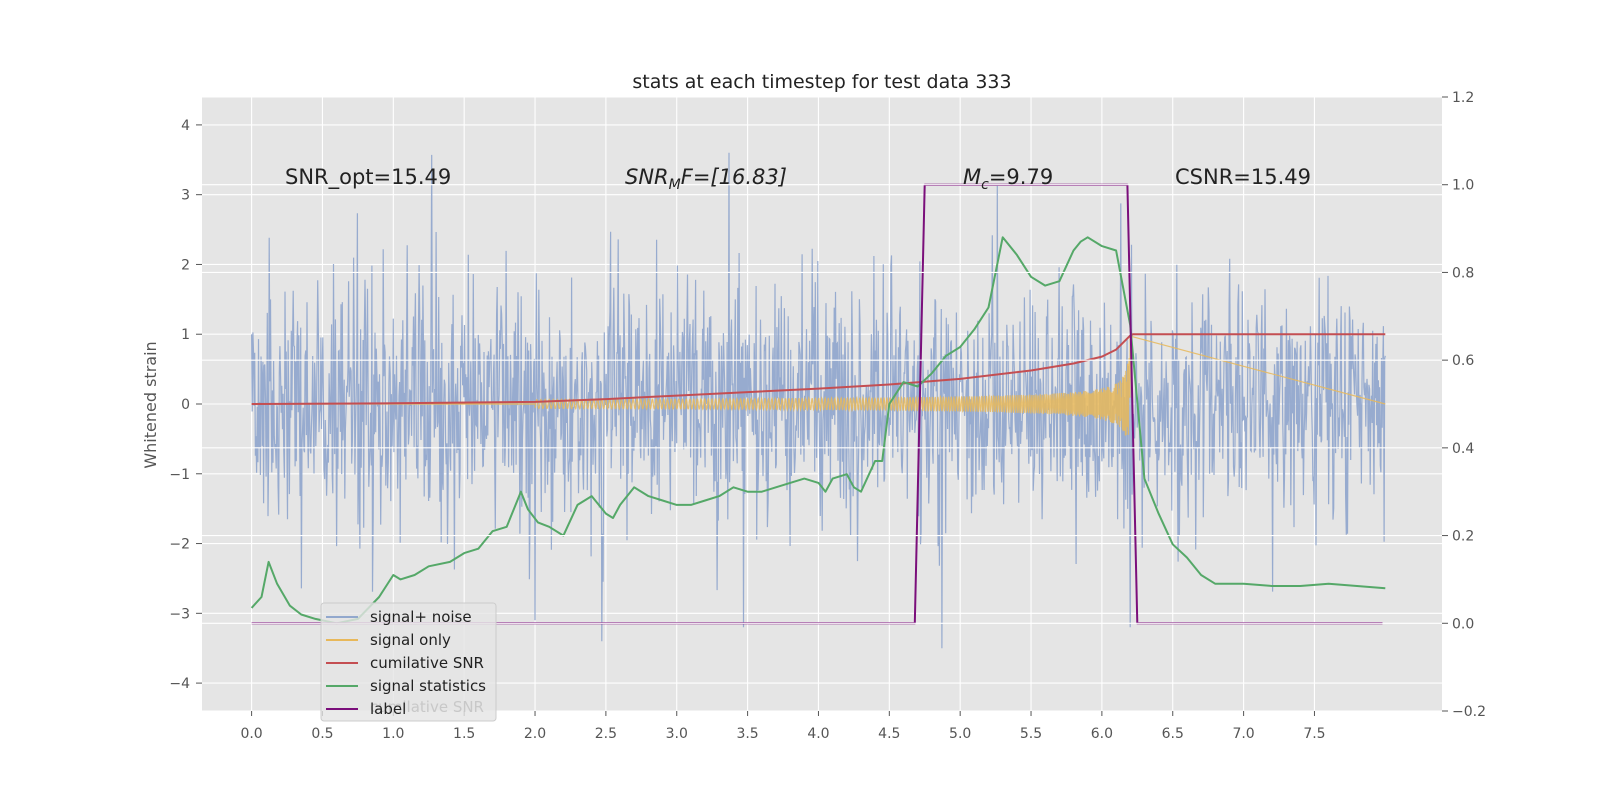 This screenshot has height=800, width=1600. What do you see at coordinates (1463, 624) in the screenshot?
I see `y2-tick-label: 0.0` at bounding box center [1463, 624].